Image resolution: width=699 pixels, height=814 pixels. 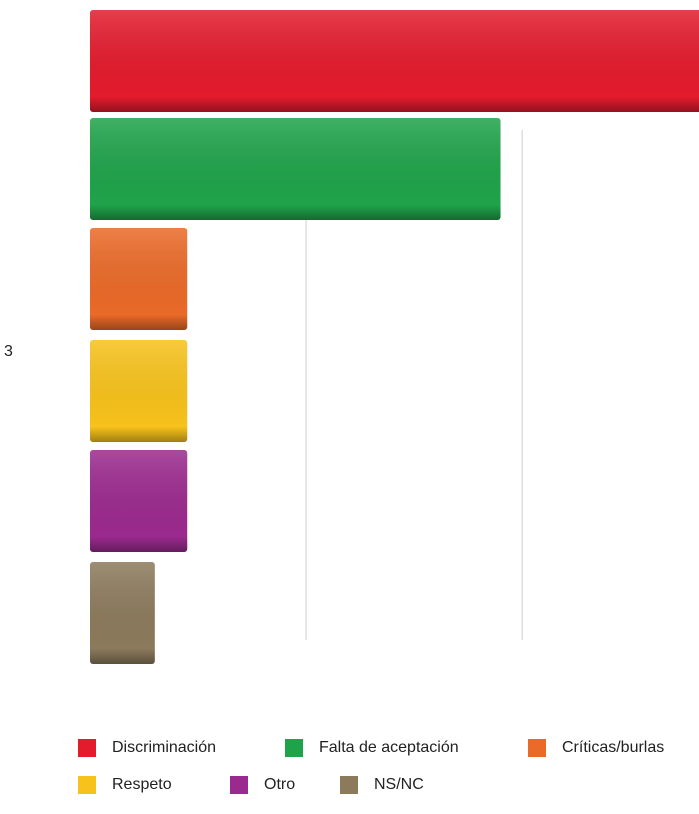 I want to click on legend-label: Críticas/burlas, so click(x=613, y=747).